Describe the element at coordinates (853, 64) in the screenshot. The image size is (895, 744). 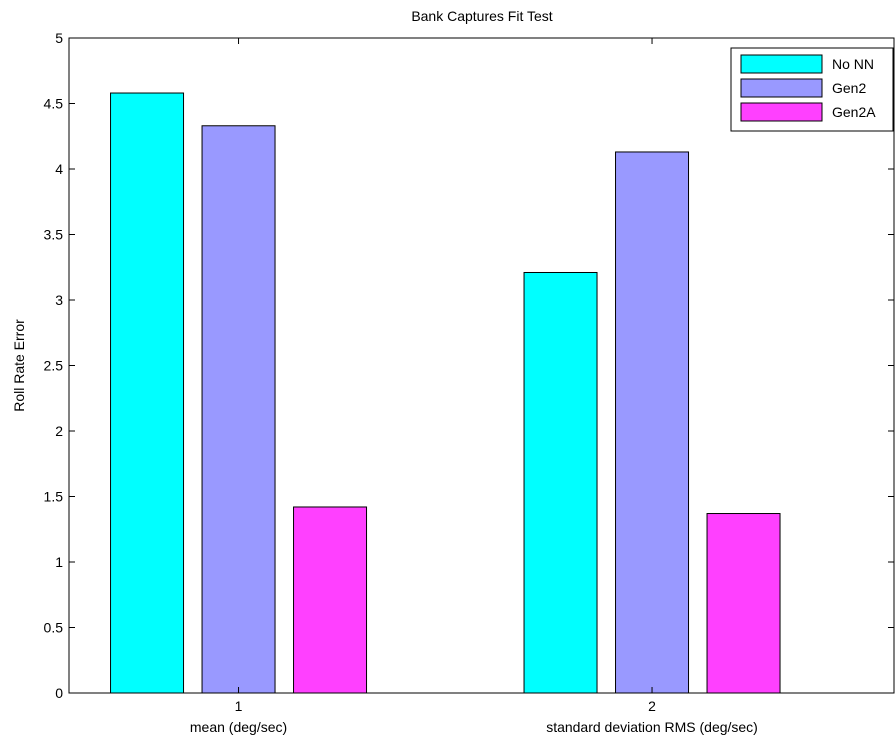
I see `legend-label: No NN` at that location.